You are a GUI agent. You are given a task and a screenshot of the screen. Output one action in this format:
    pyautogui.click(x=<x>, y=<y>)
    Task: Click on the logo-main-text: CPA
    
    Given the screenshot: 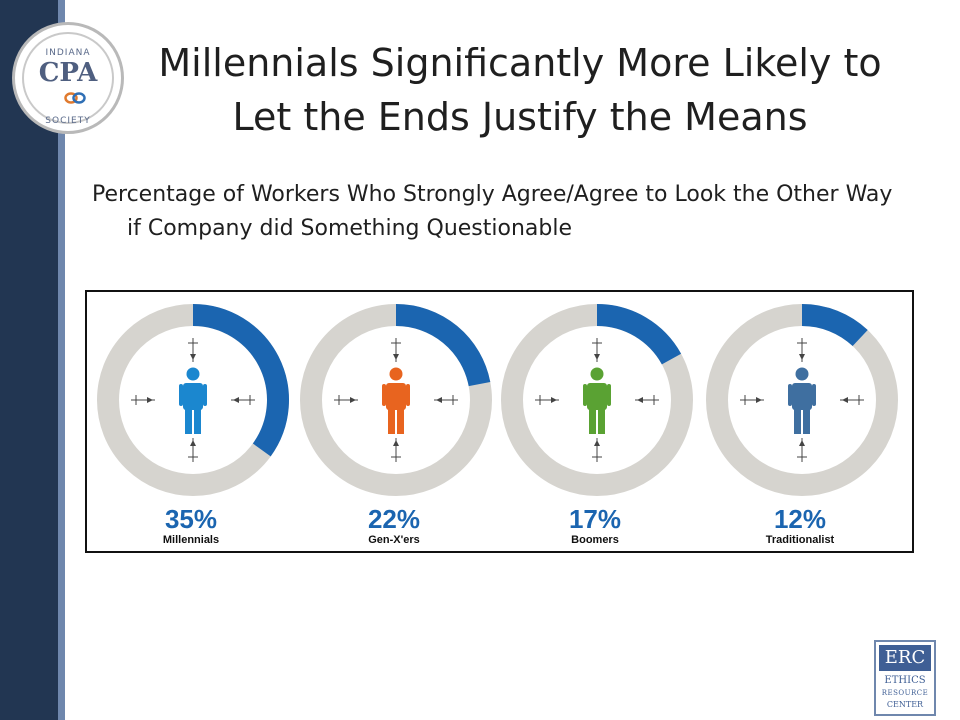 What is the action you would take?
    pyautogui.click(x=68, y=73)
    